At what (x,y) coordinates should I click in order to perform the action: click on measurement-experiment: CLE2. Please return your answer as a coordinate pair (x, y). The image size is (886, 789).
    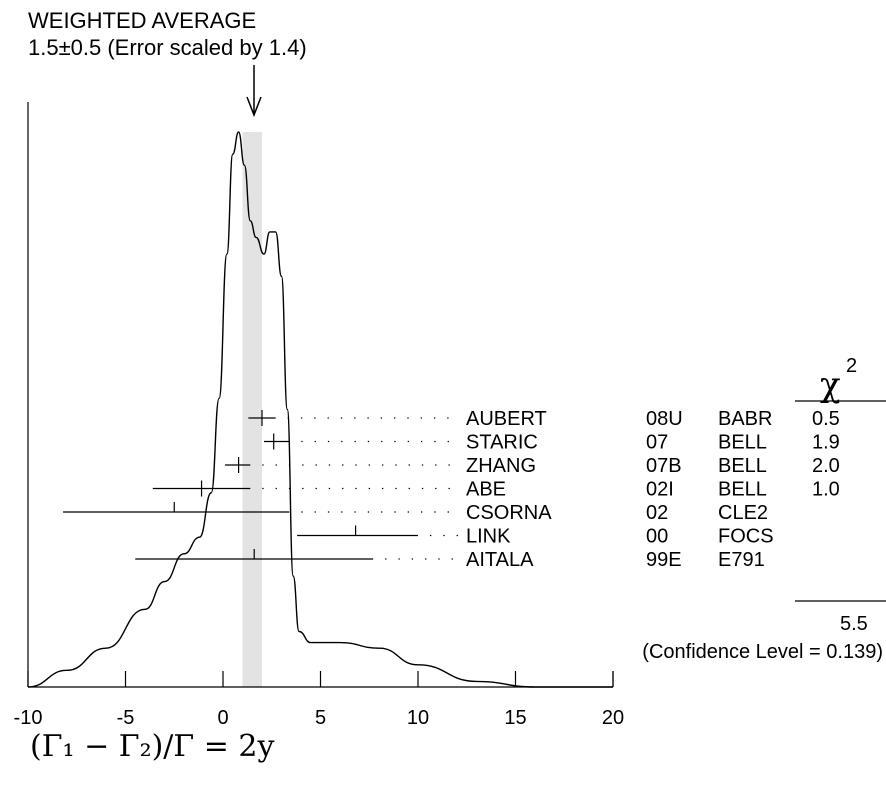
    Looking at the image, I should click on (743, 513).